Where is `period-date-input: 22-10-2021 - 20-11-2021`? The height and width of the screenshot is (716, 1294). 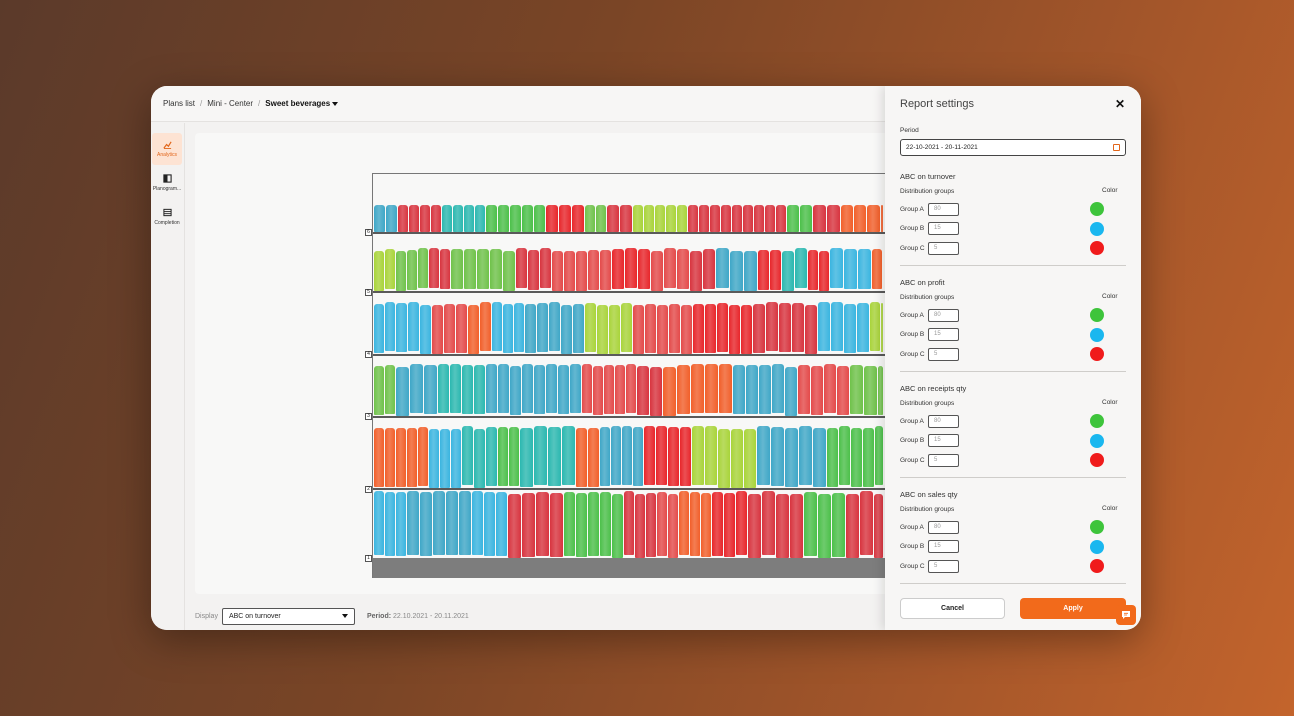 period-date-input: 22-10-2021 - 20-11-2021 is located at coordinates (1013, 147).